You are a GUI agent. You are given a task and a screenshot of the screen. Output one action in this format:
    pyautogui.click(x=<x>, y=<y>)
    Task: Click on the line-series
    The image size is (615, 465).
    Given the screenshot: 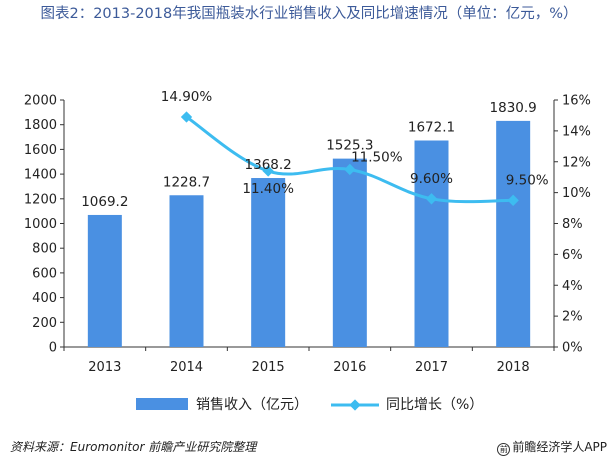 What is the action you would take?
    pyautogui.click(x=349, y=159)
    